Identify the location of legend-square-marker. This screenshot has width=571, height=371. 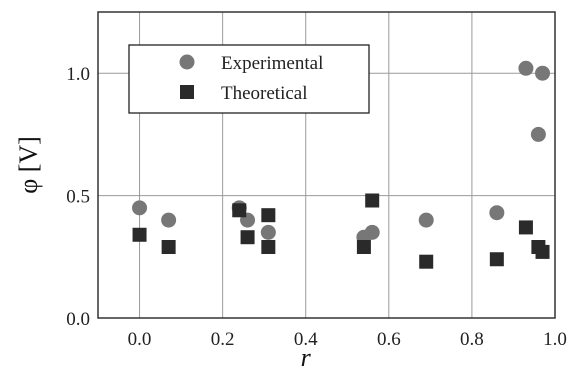
(187, 92).